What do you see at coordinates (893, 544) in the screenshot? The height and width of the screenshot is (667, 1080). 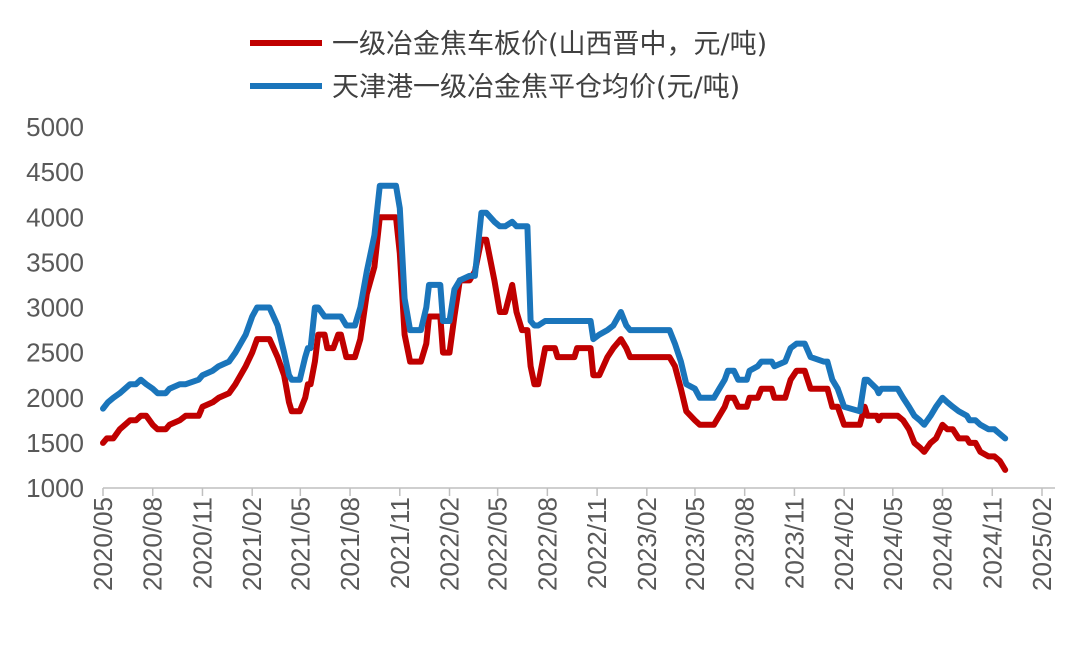 I see `x-tick-label: 2024/05` at bounding box center [893, 544].